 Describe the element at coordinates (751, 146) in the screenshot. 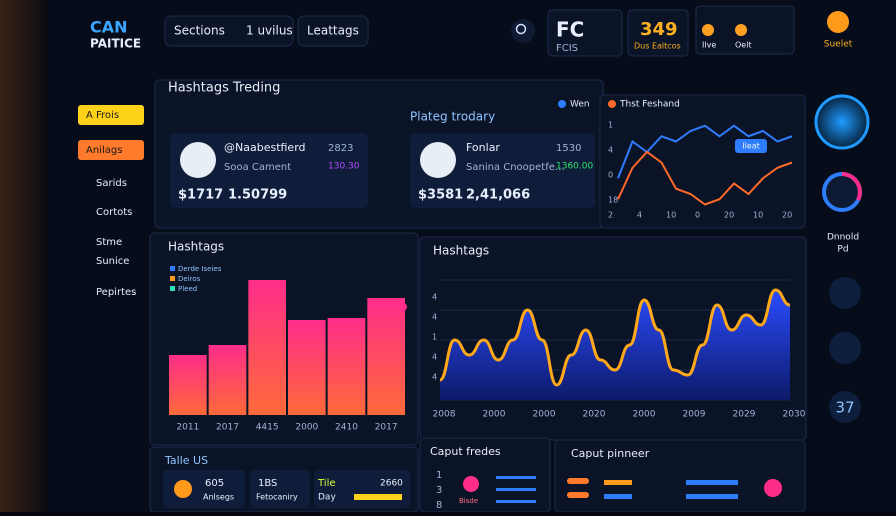

I see `badge` at that location.